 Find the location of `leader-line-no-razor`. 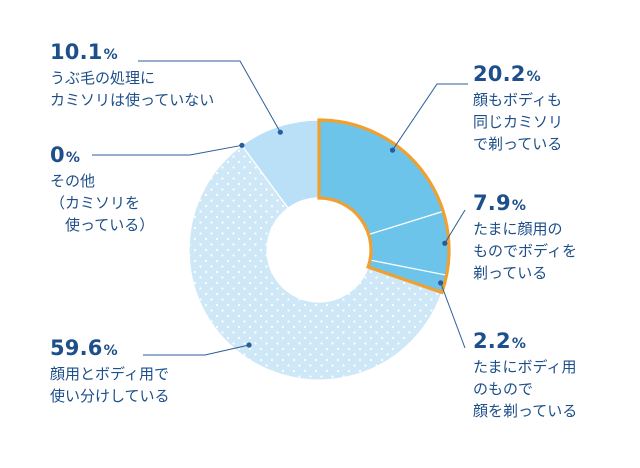

leader-line-no-razor is located at coordinates (209, 96).